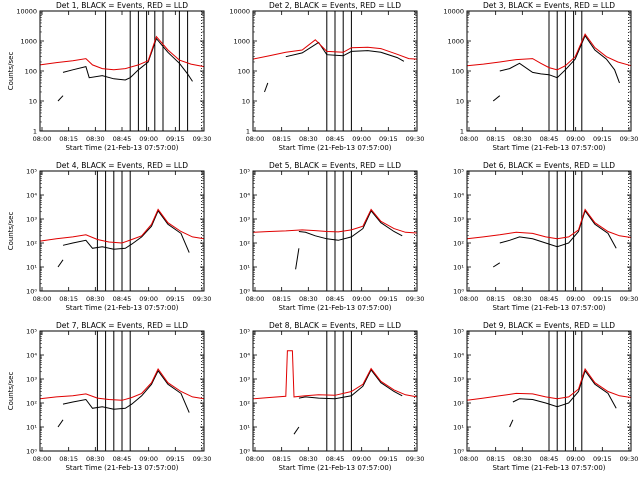  Describe the element at coordinates (244, 72) in the screenshot. I see `y-tick-label: 100` at that location.